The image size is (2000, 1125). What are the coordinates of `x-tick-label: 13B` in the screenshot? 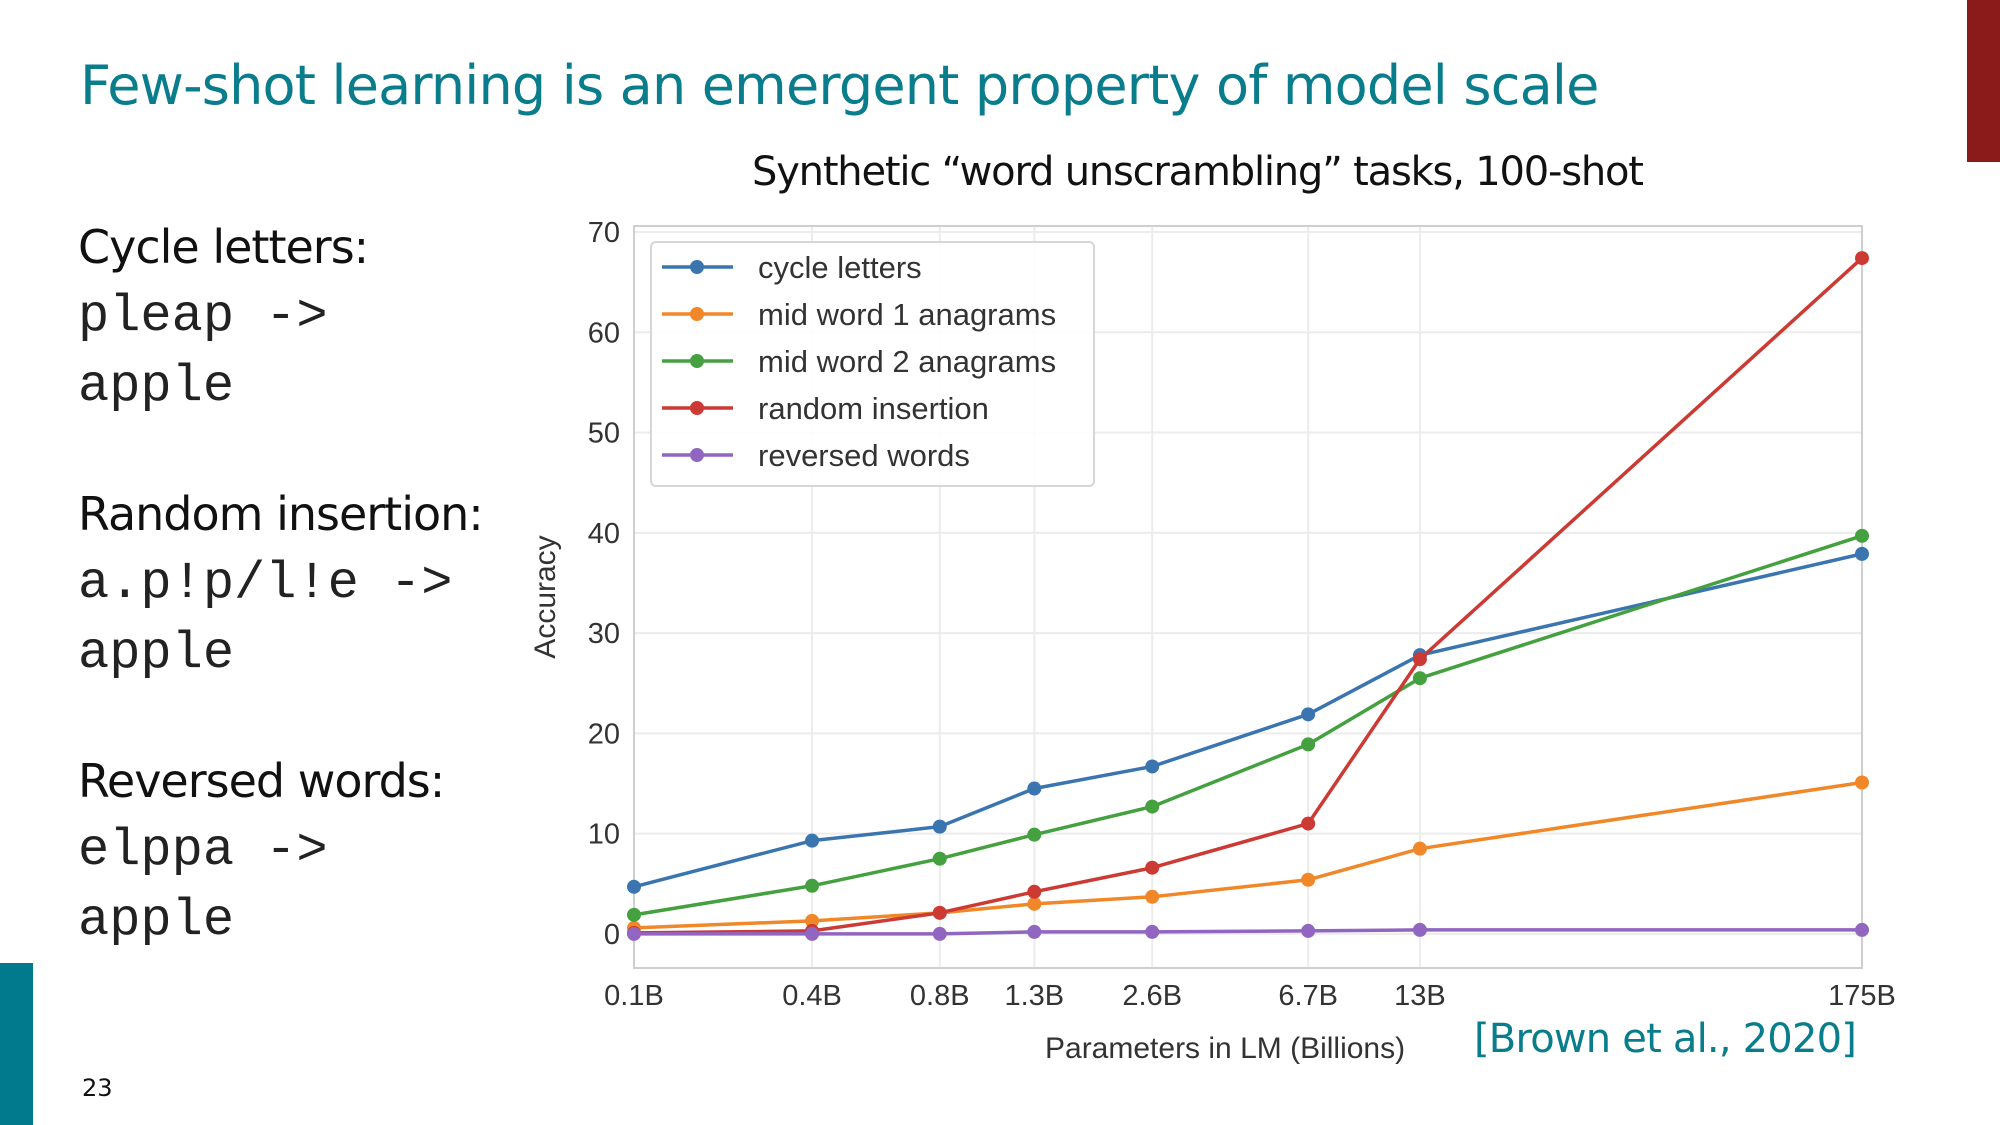 It's located at (1420, 996).